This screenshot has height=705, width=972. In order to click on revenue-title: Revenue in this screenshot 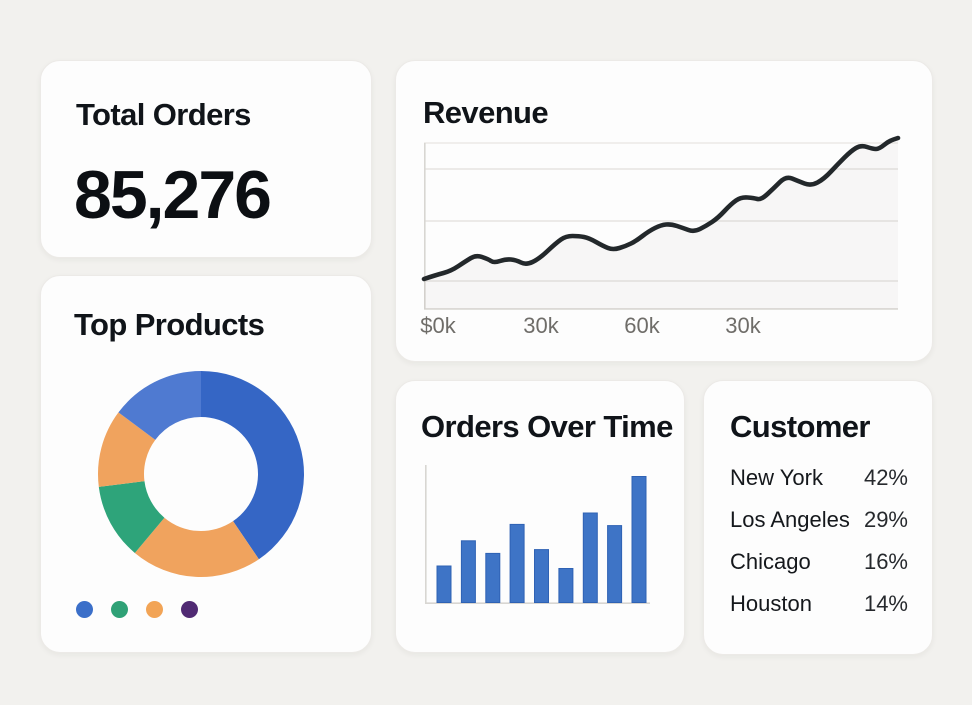, I will do `click(486, 112)`.